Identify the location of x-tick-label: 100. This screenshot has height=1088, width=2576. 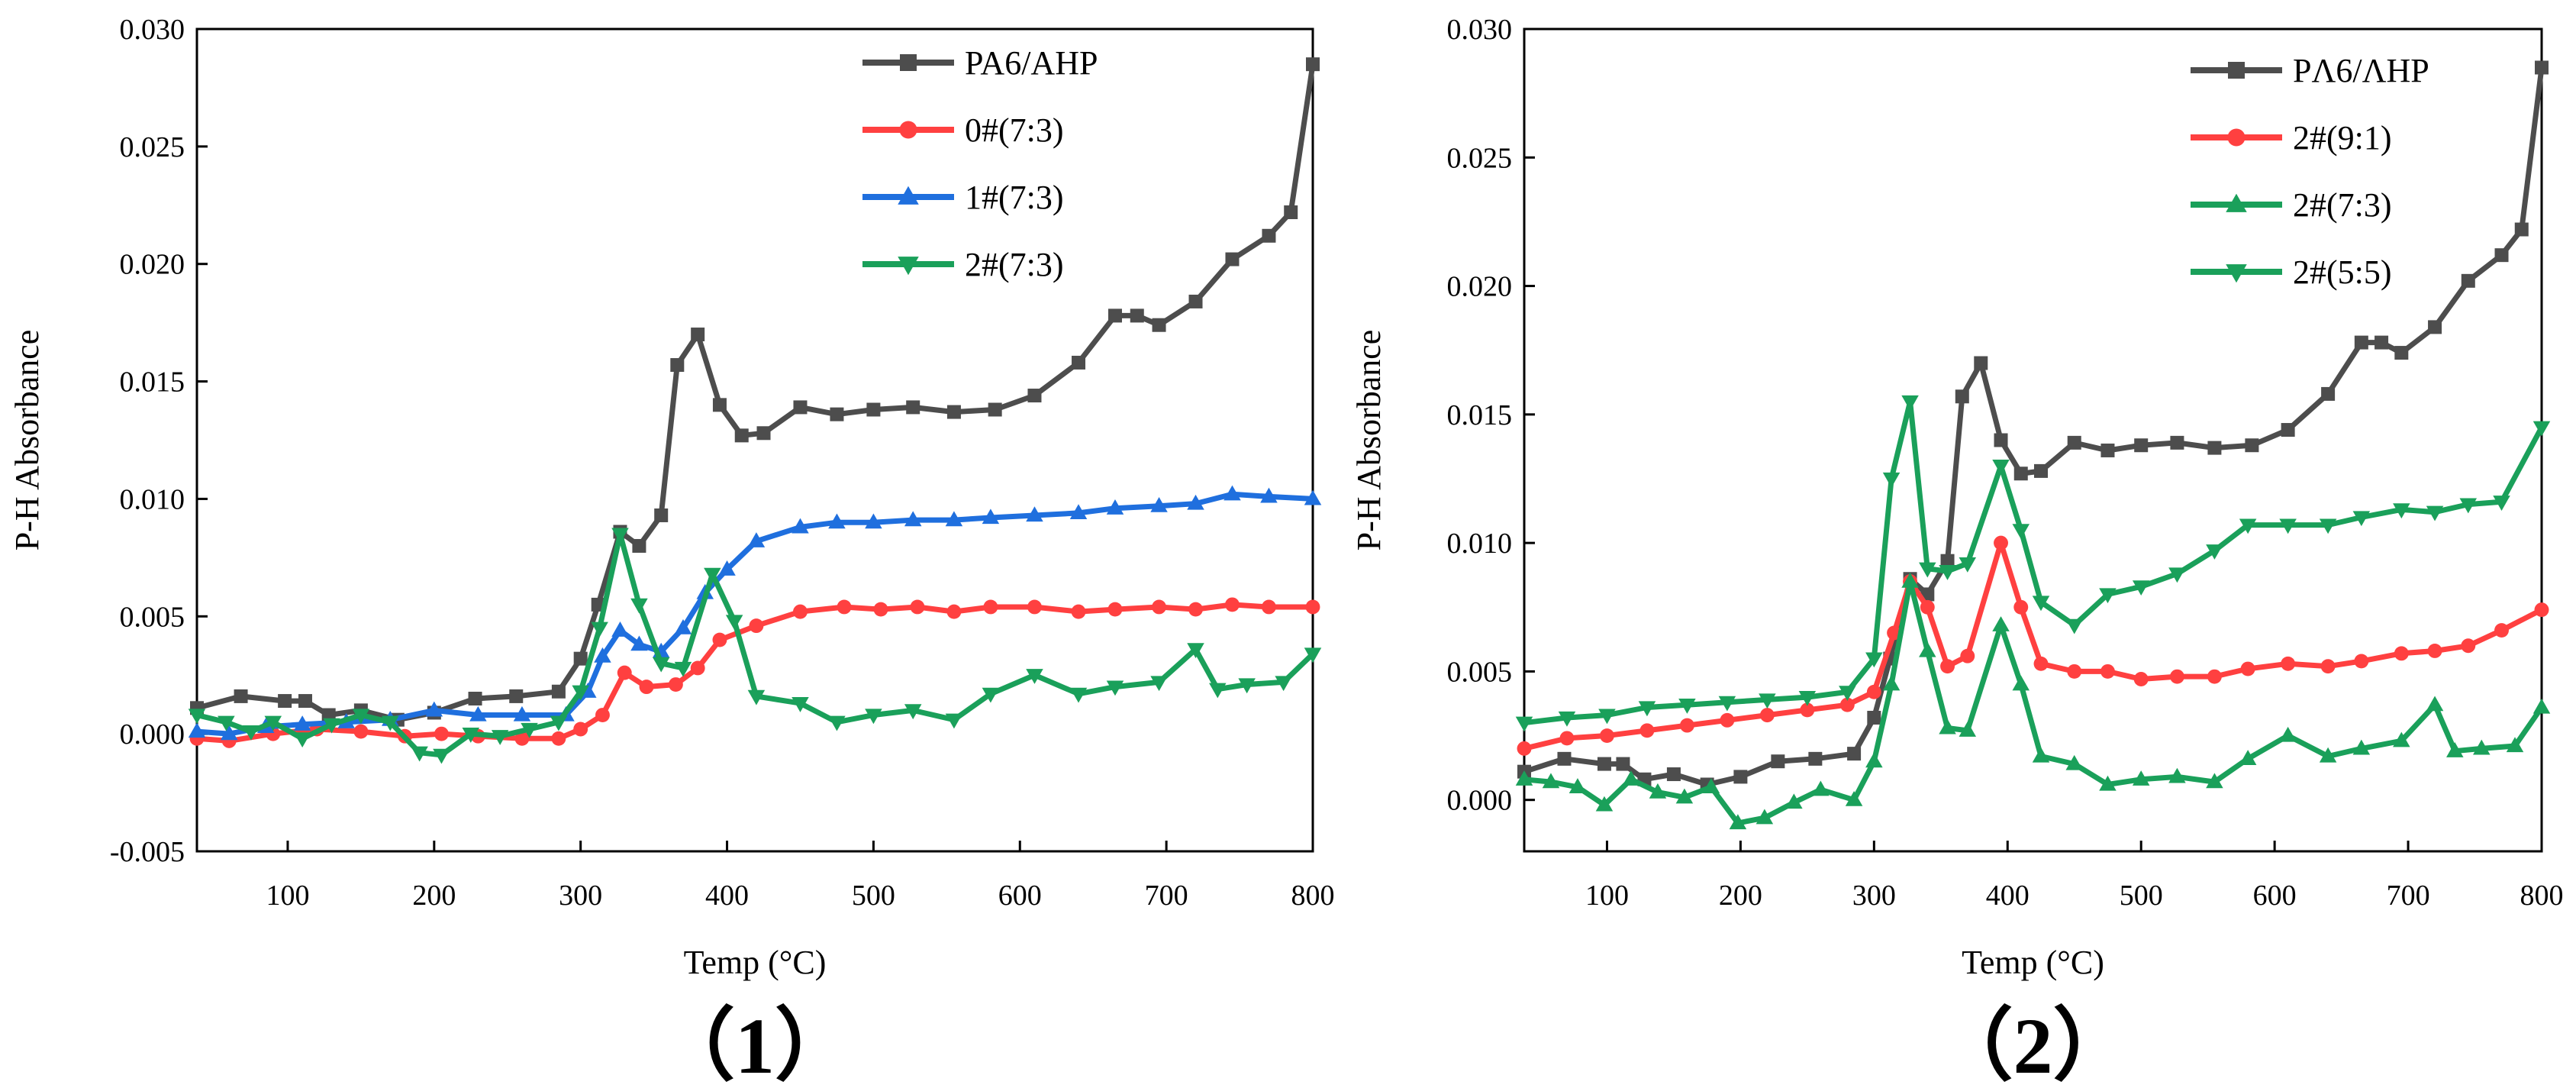
(1607, 896).